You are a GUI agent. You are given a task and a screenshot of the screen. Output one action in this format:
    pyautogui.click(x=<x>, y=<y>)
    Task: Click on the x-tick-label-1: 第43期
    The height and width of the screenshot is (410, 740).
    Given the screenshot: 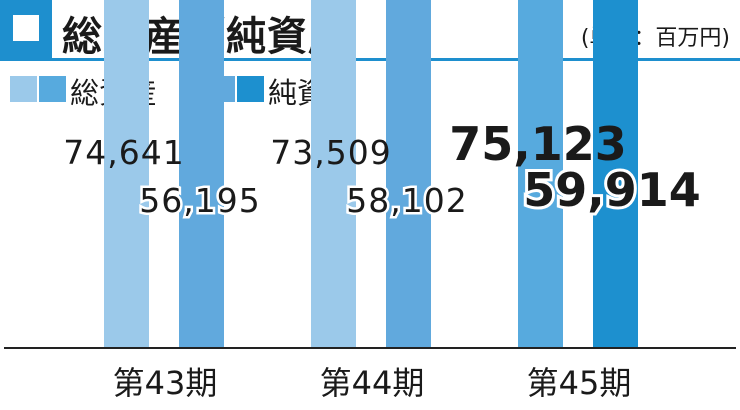 What is the action you would take?
    pyautogui.click(x=165, y=383)
    